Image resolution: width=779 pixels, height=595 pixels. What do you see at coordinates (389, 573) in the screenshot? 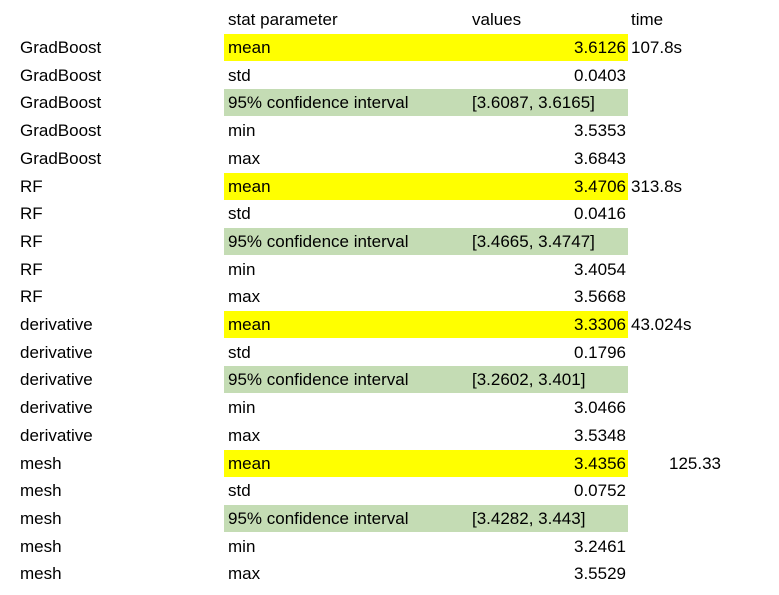
I see `table-row: mesh max 3.5529` at bounding box center [389, 573].